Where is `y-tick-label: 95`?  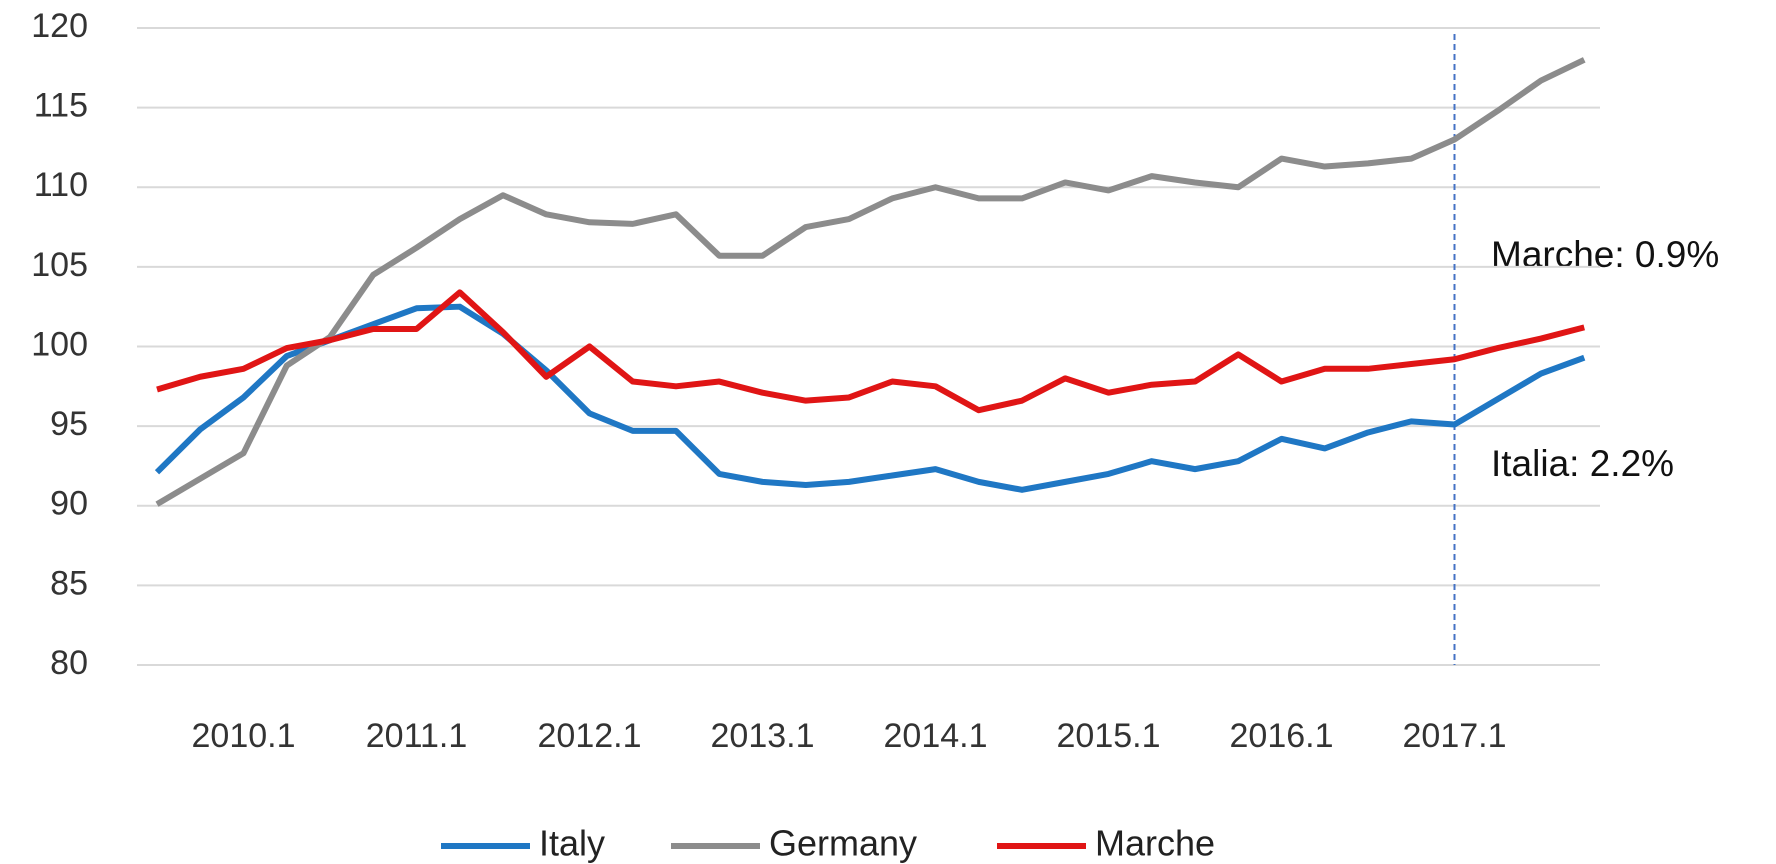
y-tick-label: 95 is located at coordinates (69, 424).